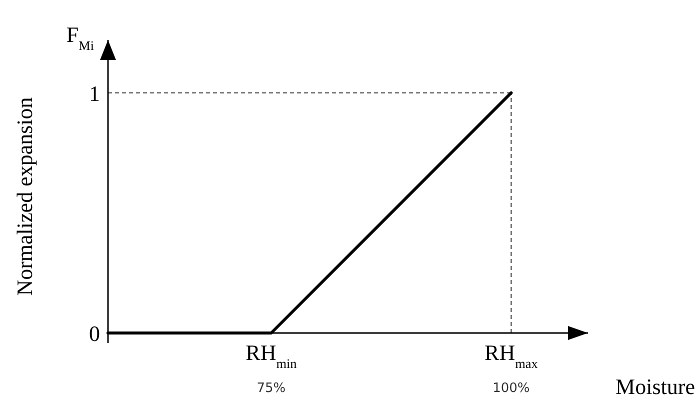 This screenshot has height=412, width=697. I want to click on x-tick-label: RH$_{min}$ 75%, so click(272, 368).